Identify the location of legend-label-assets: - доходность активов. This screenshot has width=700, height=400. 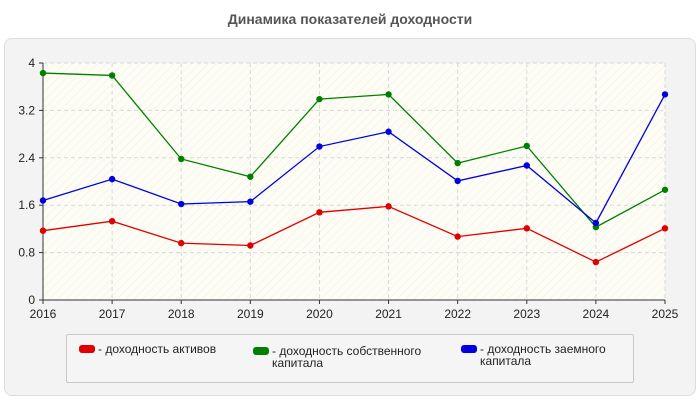
(157, 349).